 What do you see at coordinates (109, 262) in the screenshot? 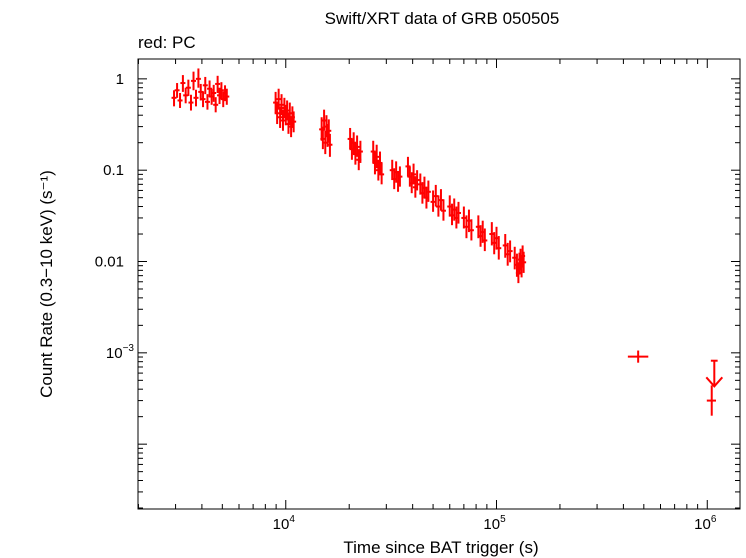
I see `y-tick-label: 0.01` at bounding box center [109, 262].